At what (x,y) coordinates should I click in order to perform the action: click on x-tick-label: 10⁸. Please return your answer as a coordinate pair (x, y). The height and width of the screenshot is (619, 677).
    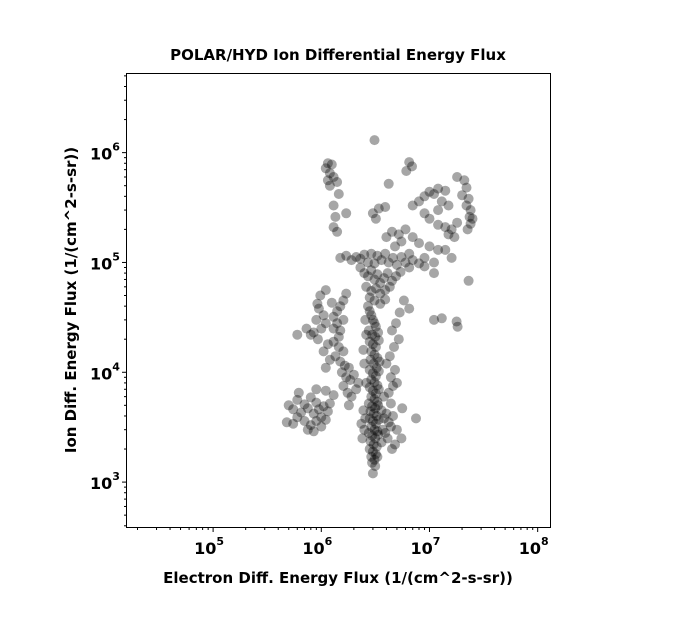
    Looking at the image, I should click on (534, 546).